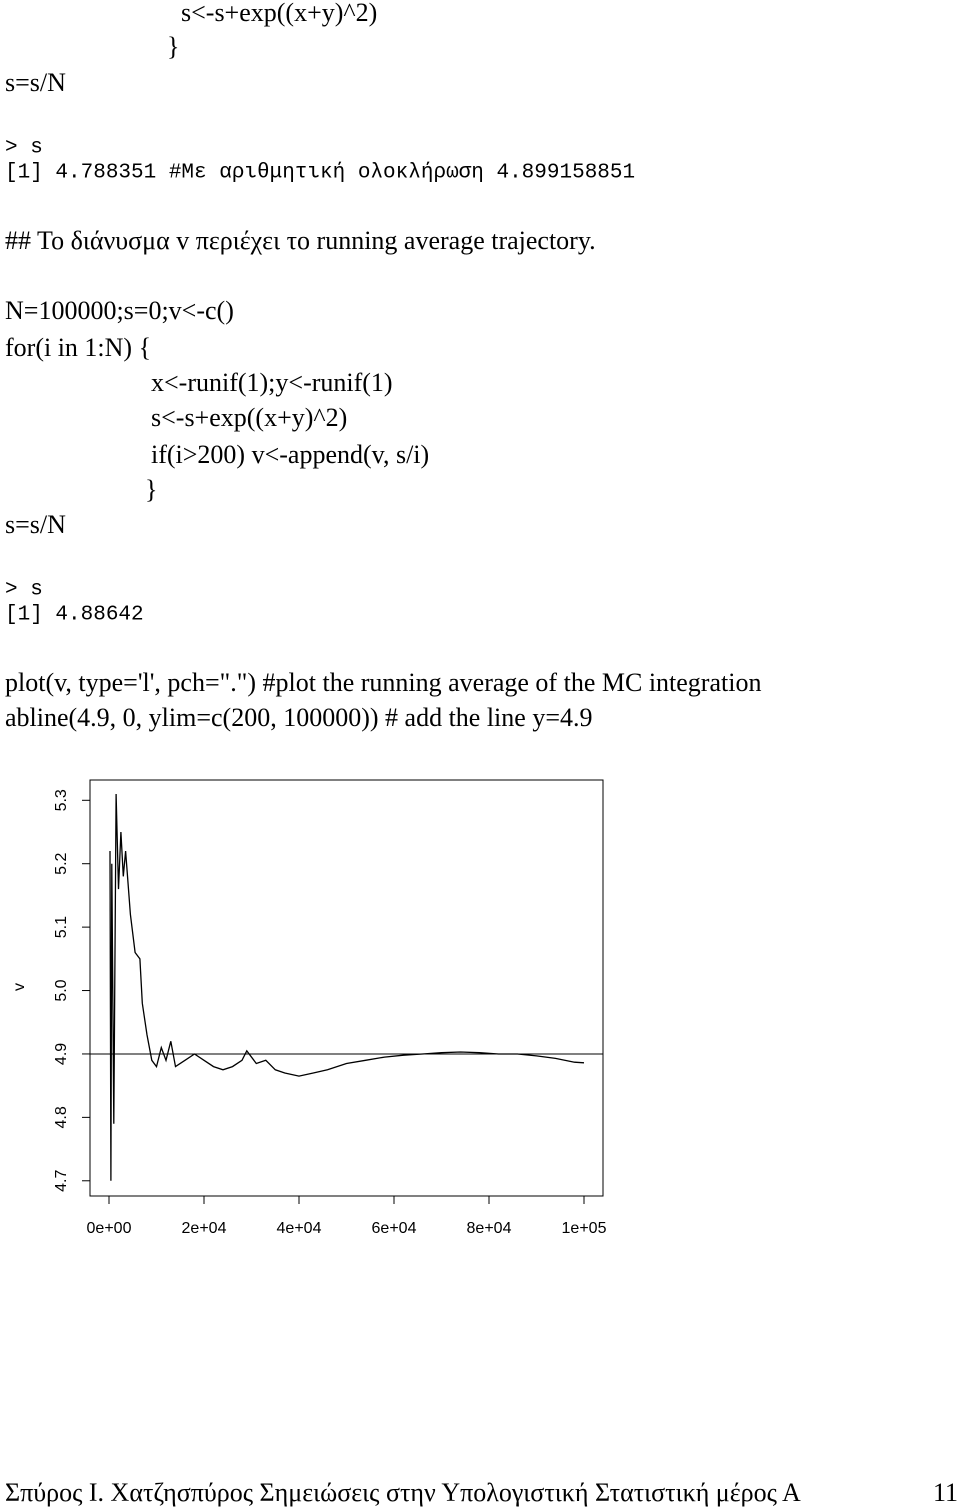 The height and width of the screenshot is (1508, 960). I want to click on y-tick-label: 5.3, so click(61, 800).